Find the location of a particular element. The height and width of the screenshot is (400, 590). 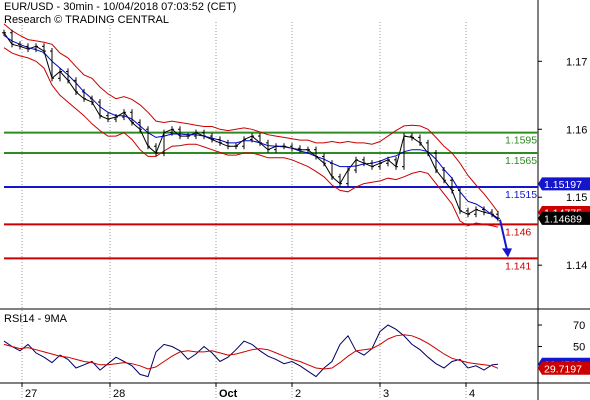

price-tag-2: 1.14689 is located at coordinates (563, 219).